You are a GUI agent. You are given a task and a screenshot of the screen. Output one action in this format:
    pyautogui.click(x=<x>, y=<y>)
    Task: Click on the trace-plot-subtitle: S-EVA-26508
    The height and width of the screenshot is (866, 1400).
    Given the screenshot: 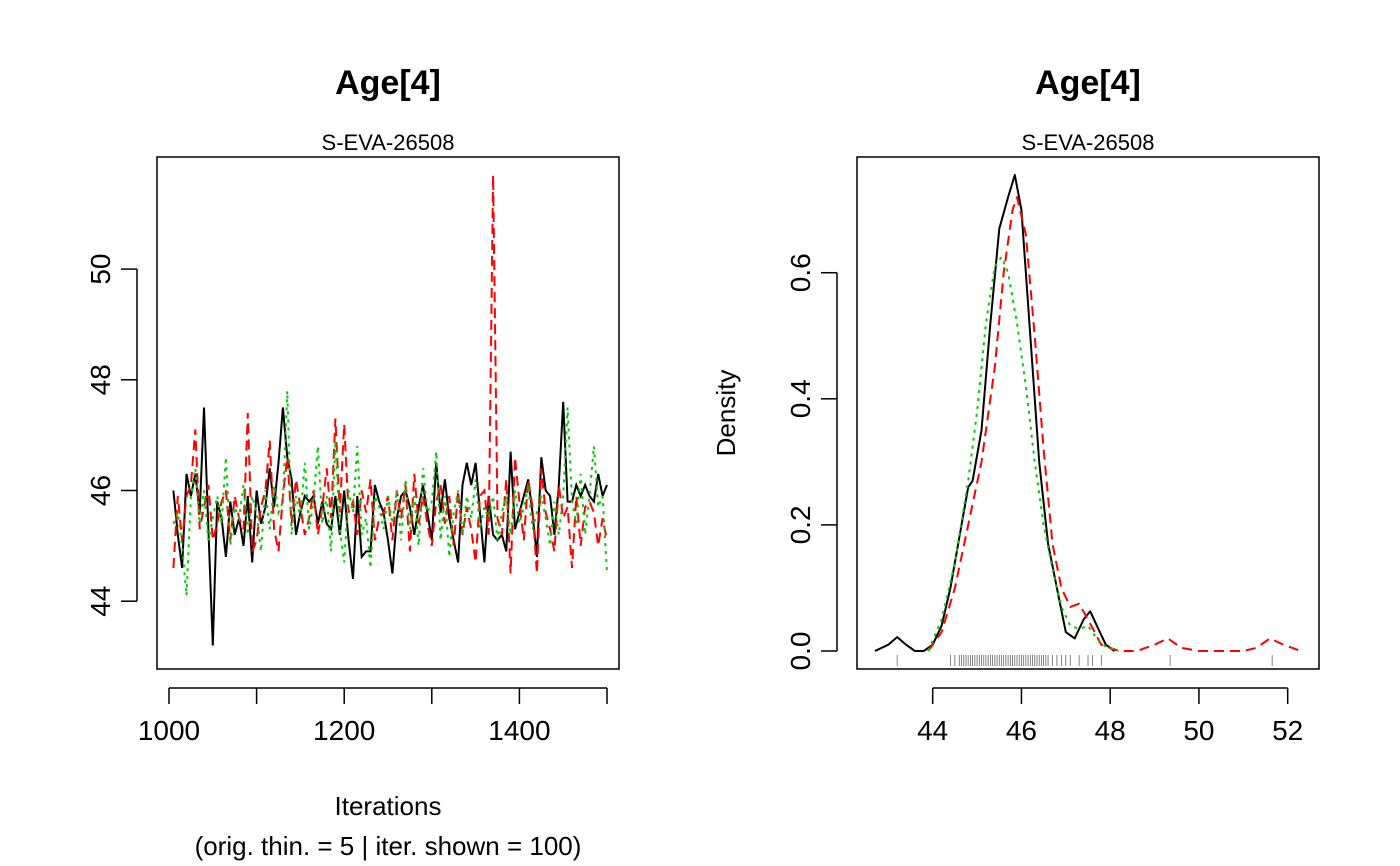 What is the action you would take?
    pyautogui.click(x=388, y=142)
    